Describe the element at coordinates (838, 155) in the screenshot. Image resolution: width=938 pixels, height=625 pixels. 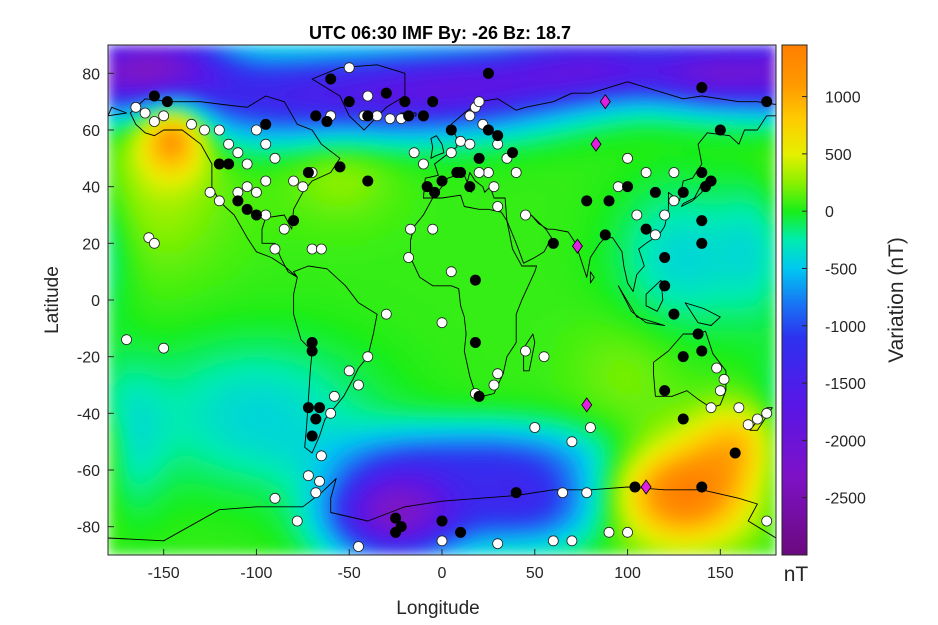
I see `colorbar-tick-label: 500` at that location.